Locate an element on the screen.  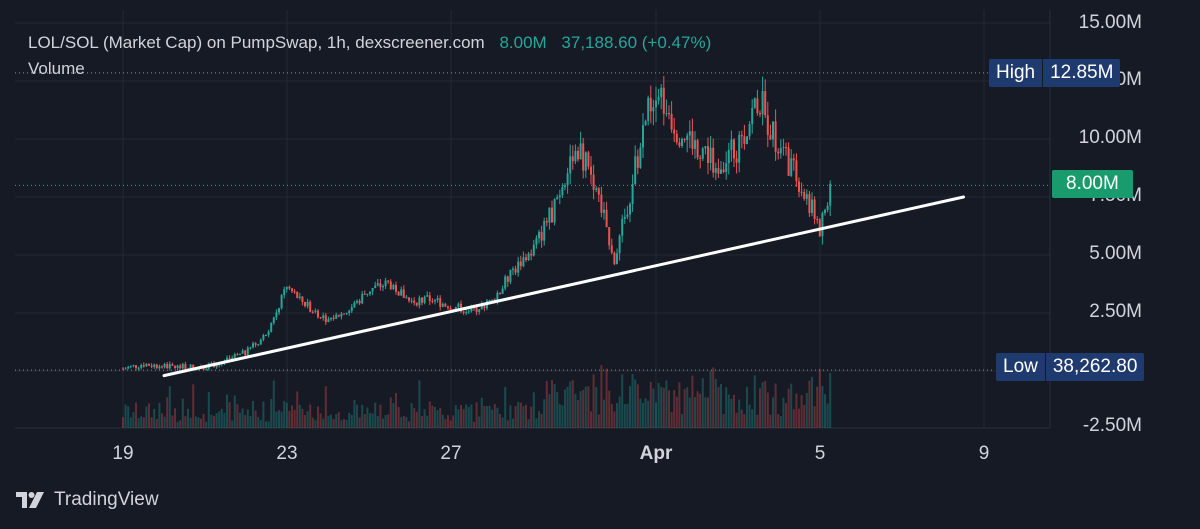
tradingview-brand: TradingView is located at coordinates (87, 500).